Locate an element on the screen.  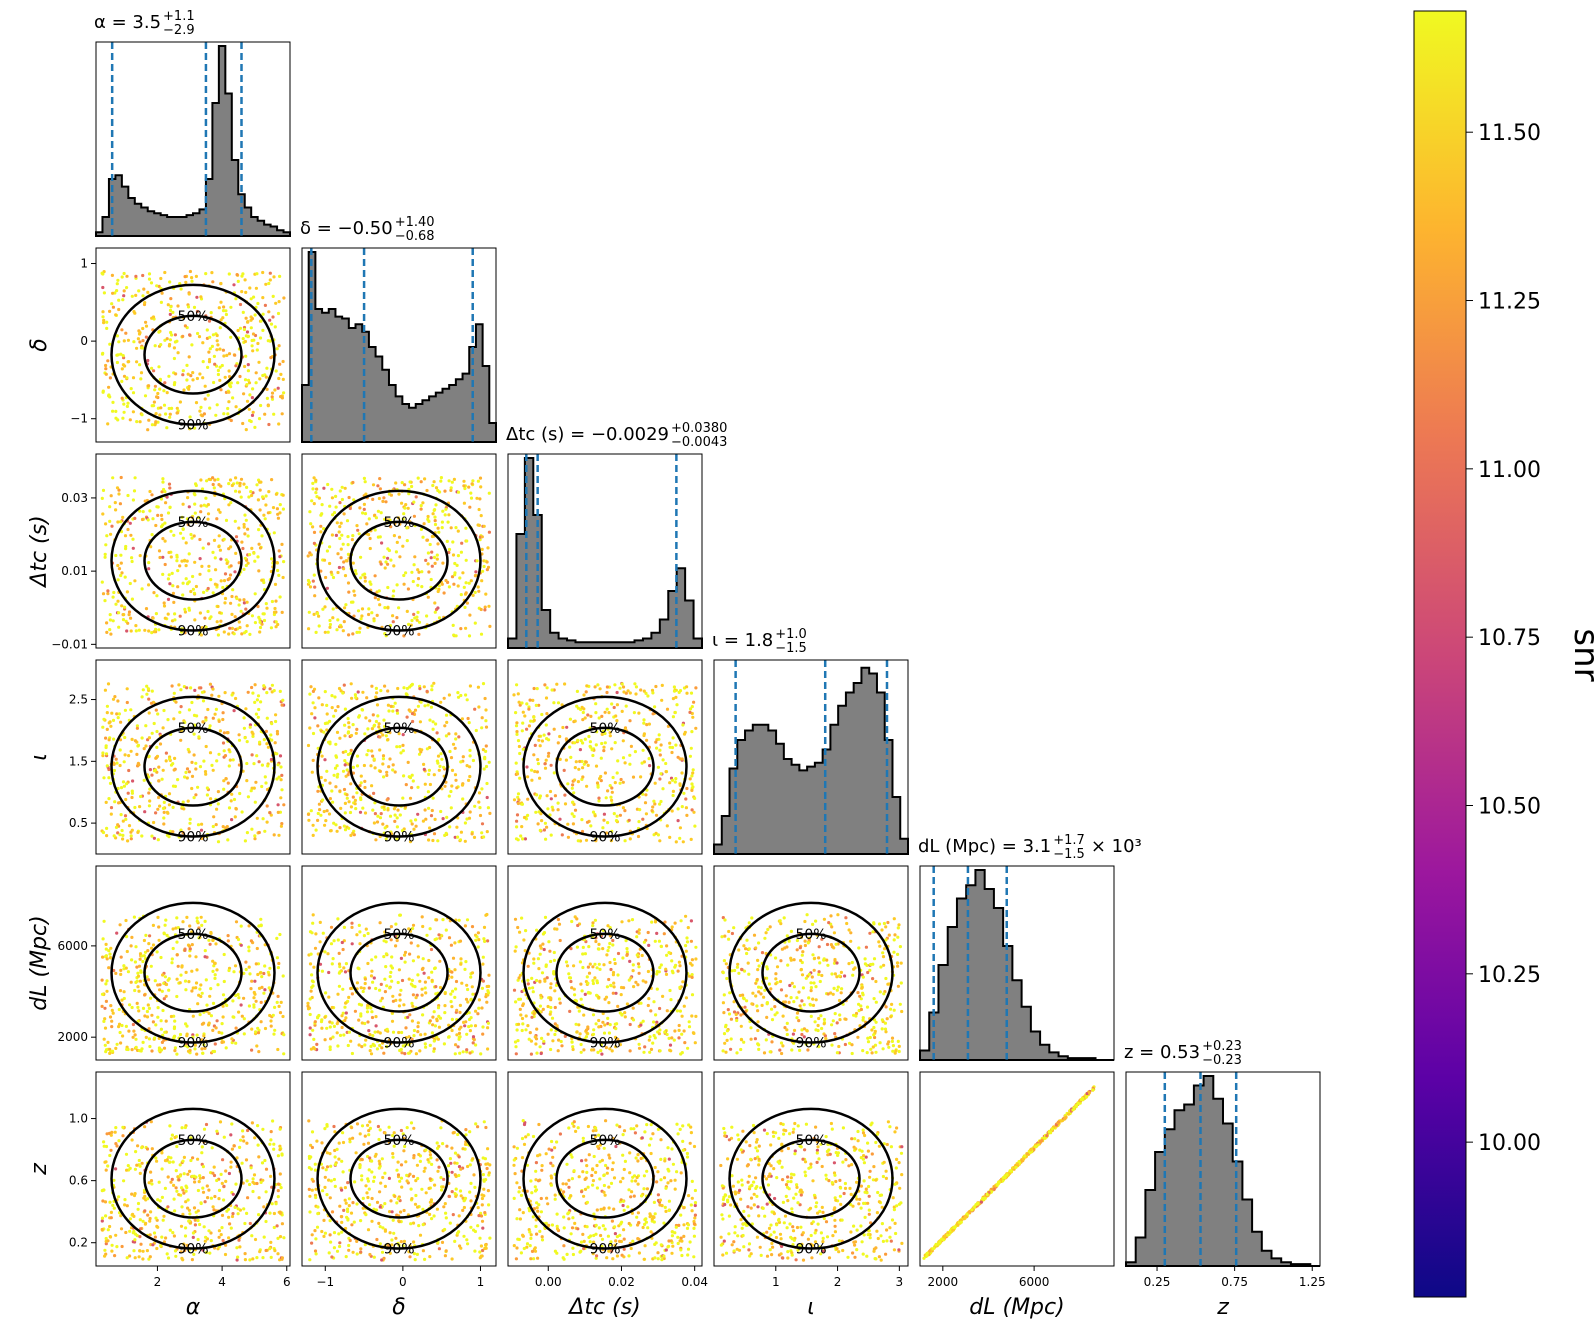
scatter-panel-alpha-z: 50% 90% is located at coordinates (193, 1169).